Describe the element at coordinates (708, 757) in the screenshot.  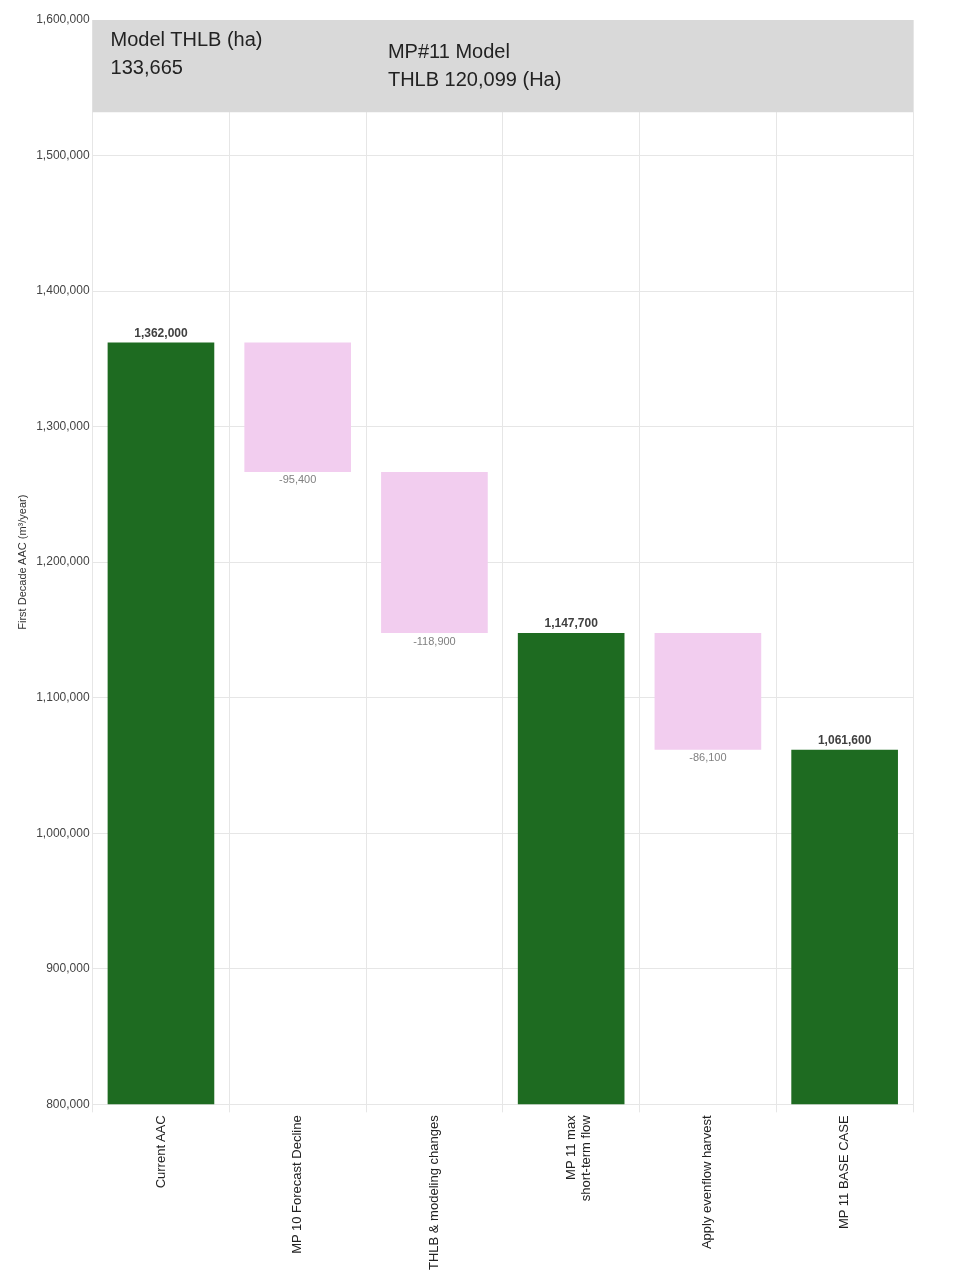
I see `data-label: -86,100` at that location.